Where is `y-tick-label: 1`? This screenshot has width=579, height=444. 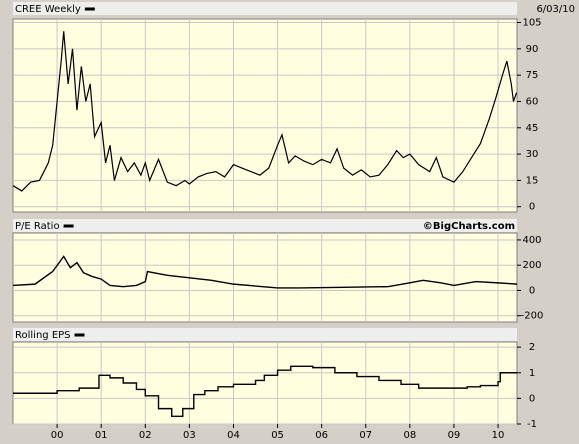
y-tick-label: 1 is located at coordinates (532, 373).